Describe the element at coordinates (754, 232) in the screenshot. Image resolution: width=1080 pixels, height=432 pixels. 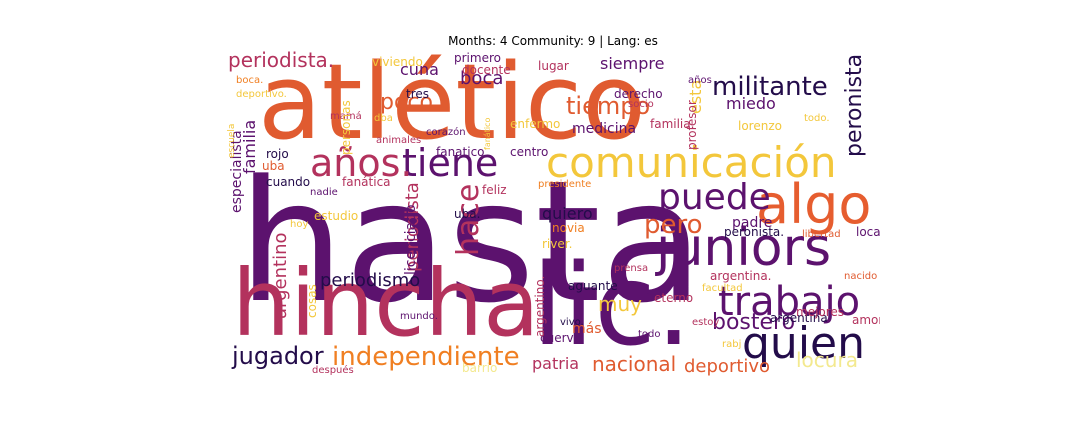
I see `word: peronista.` at that location.